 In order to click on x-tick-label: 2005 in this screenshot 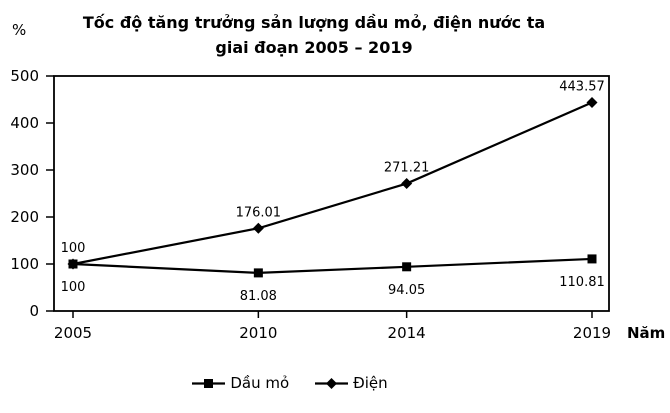, I will do `click(73, 333)`.